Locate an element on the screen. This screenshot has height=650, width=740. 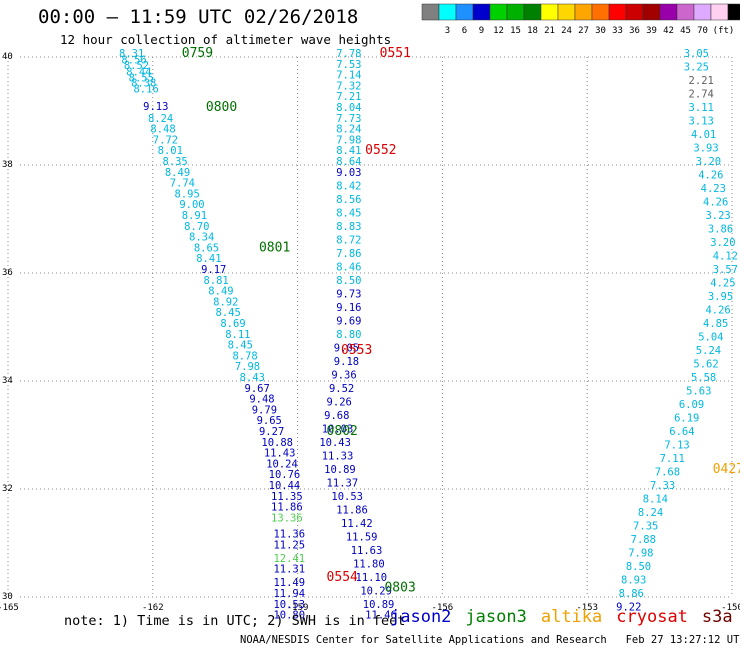
wave-height-value: 7.11 is located at coordinates (672, 459).